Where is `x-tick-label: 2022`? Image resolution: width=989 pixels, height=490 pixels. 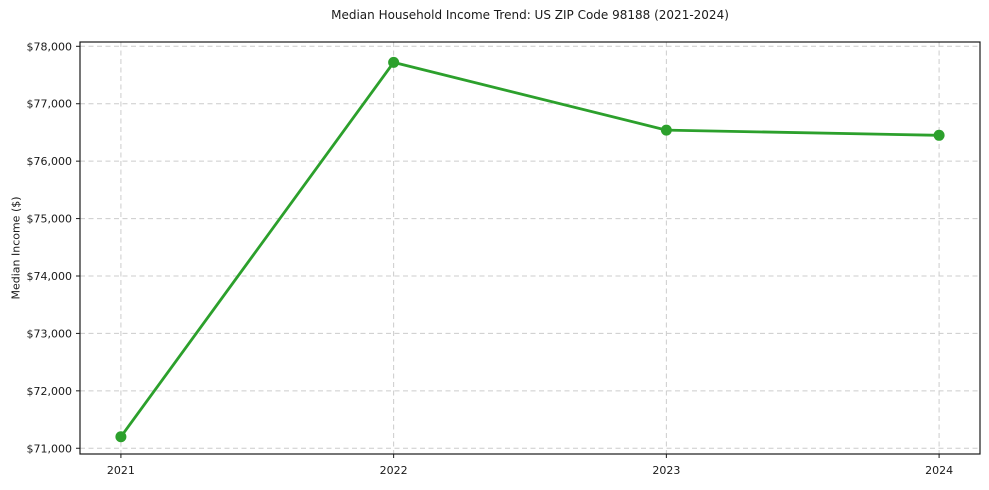
x-tick-label: 2022 is located at coordinates (394, 470).